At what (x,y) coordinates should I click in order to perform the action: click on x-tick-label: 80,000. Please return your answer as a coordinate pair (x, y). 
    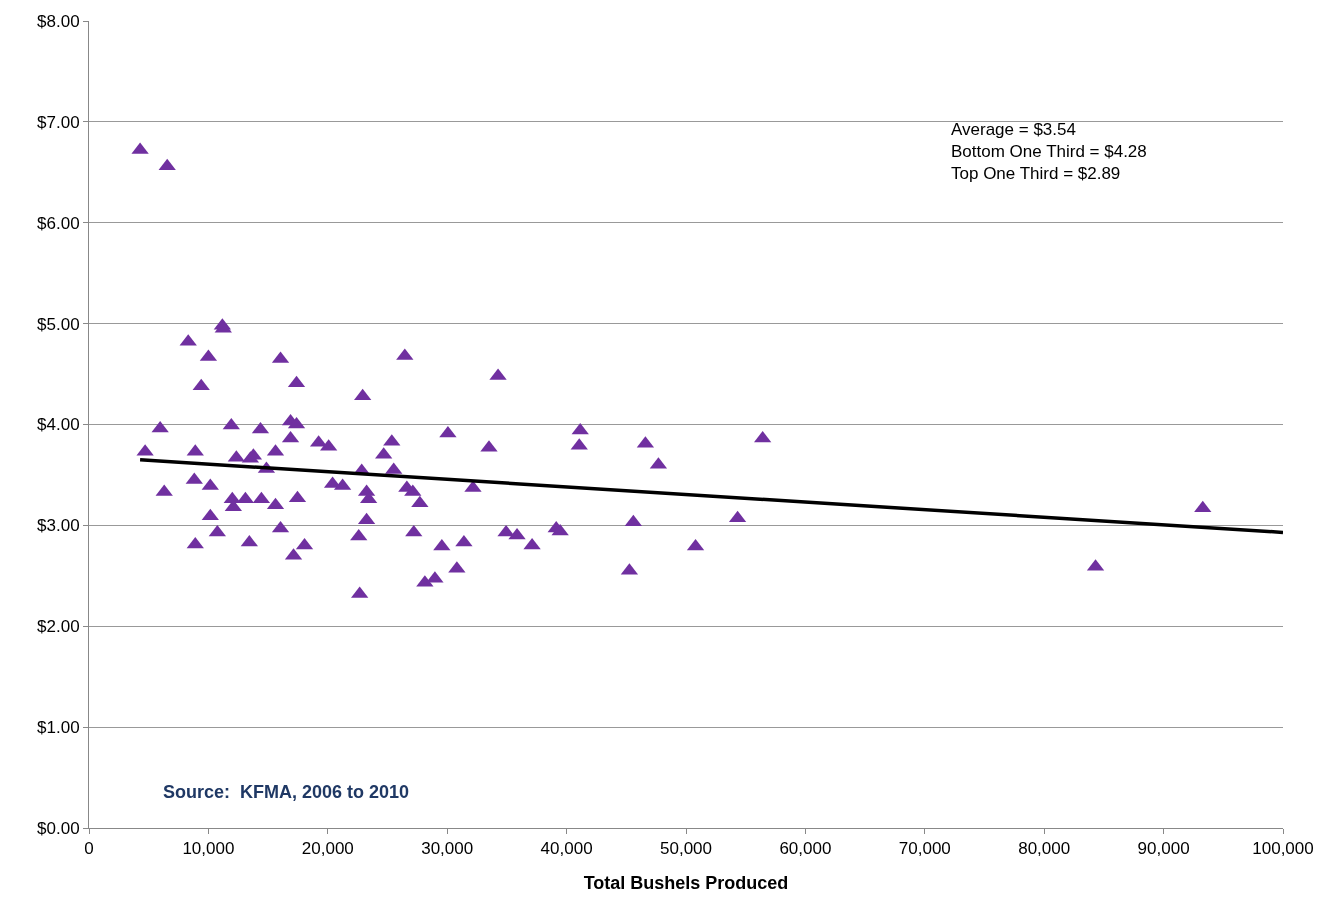
    Looking at the image, I should click on (1044, 849).